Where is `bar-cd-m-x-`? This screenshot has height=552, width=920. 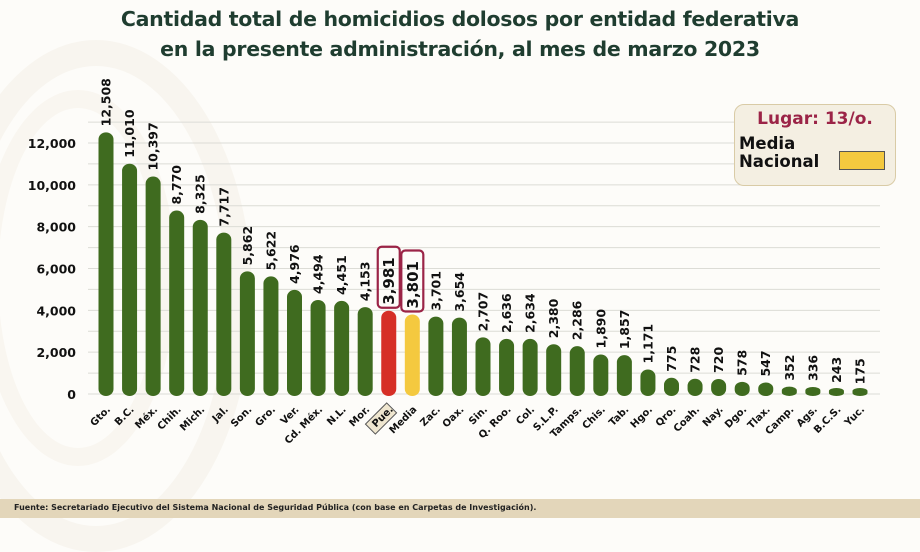
bar-cd-m-x- is located at coordinates (318, 348).